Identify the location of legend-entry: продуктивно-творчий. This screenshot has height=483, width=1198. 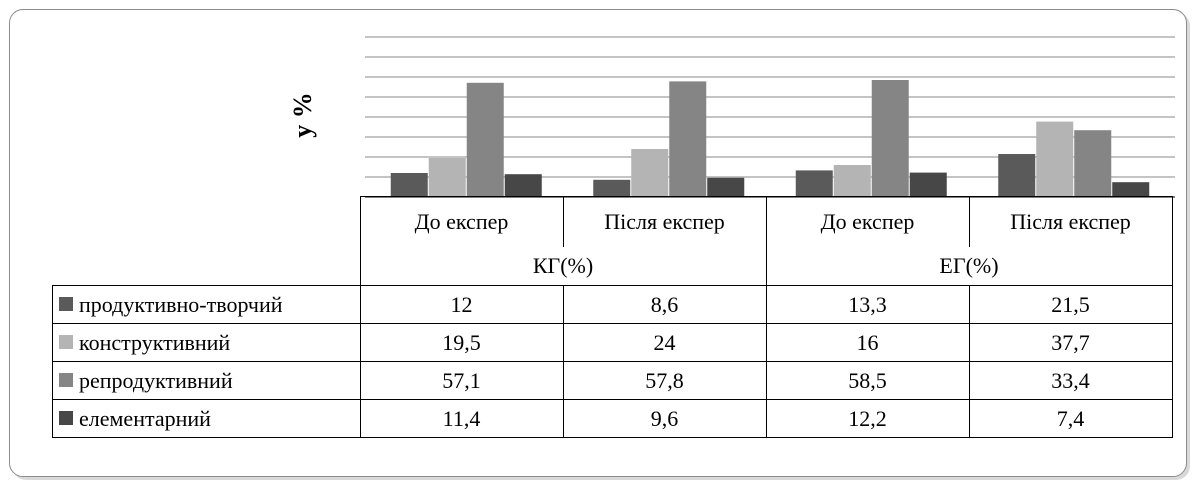
(206, 304).